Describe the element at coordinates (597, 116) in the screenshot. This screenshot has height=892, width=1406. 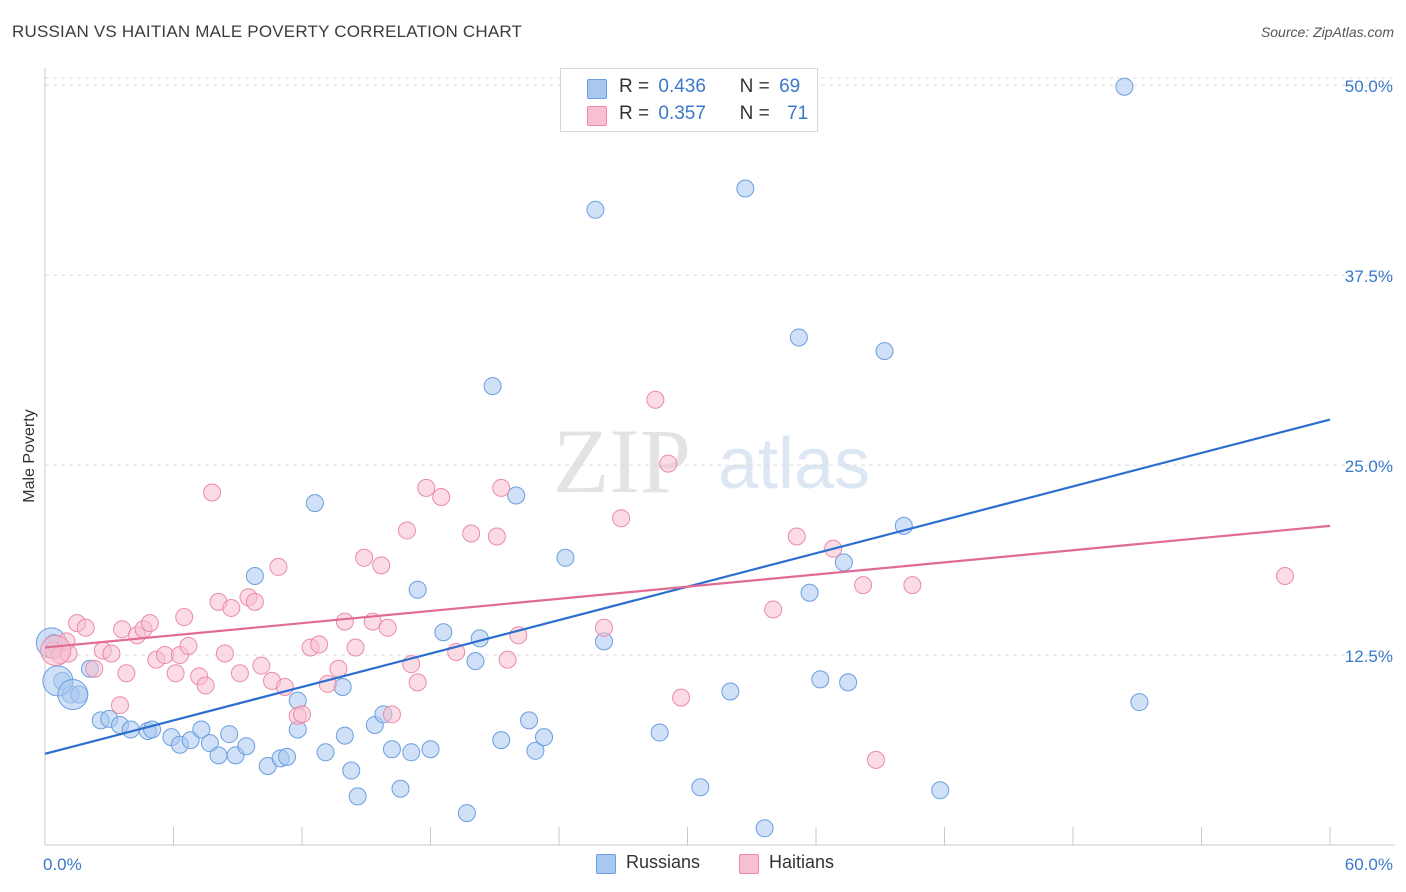
I see `legend-swatch-haitians` at that location.